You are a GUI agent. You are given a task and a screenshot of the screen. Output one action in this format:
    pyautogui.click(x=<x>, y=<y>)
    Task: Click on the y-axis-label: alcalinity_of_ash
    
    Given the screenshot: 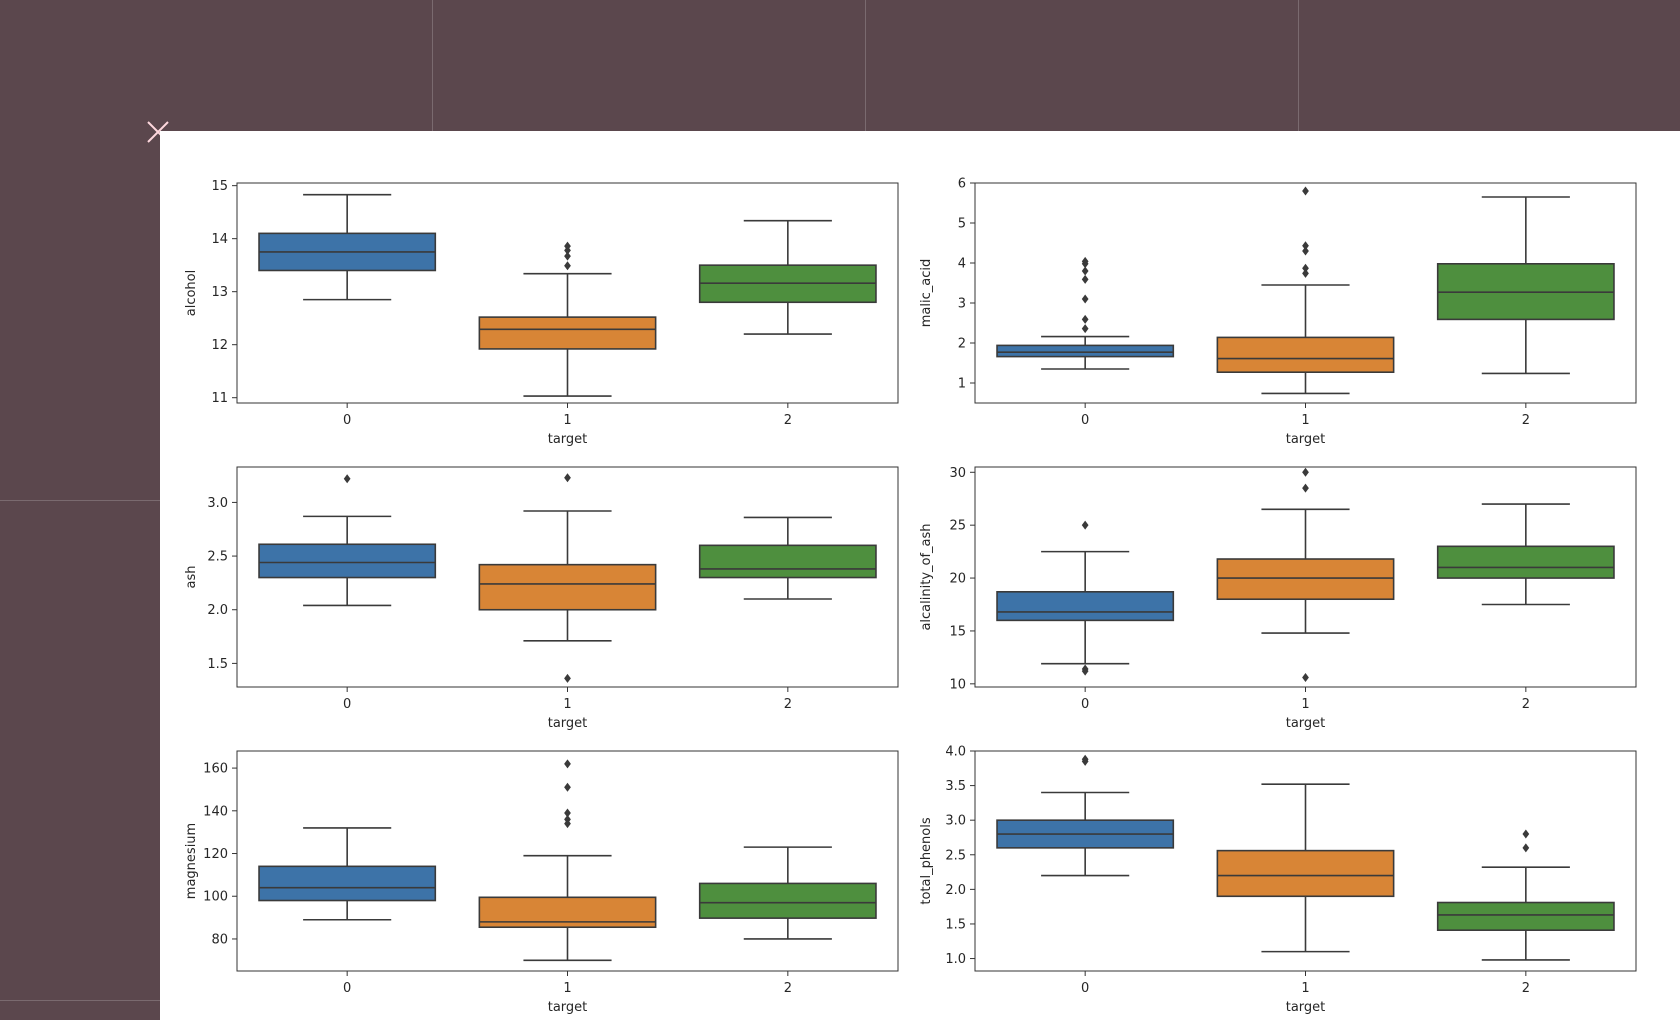 What is the action you would take?
    pyautogui.click(x=926, y=576)
    